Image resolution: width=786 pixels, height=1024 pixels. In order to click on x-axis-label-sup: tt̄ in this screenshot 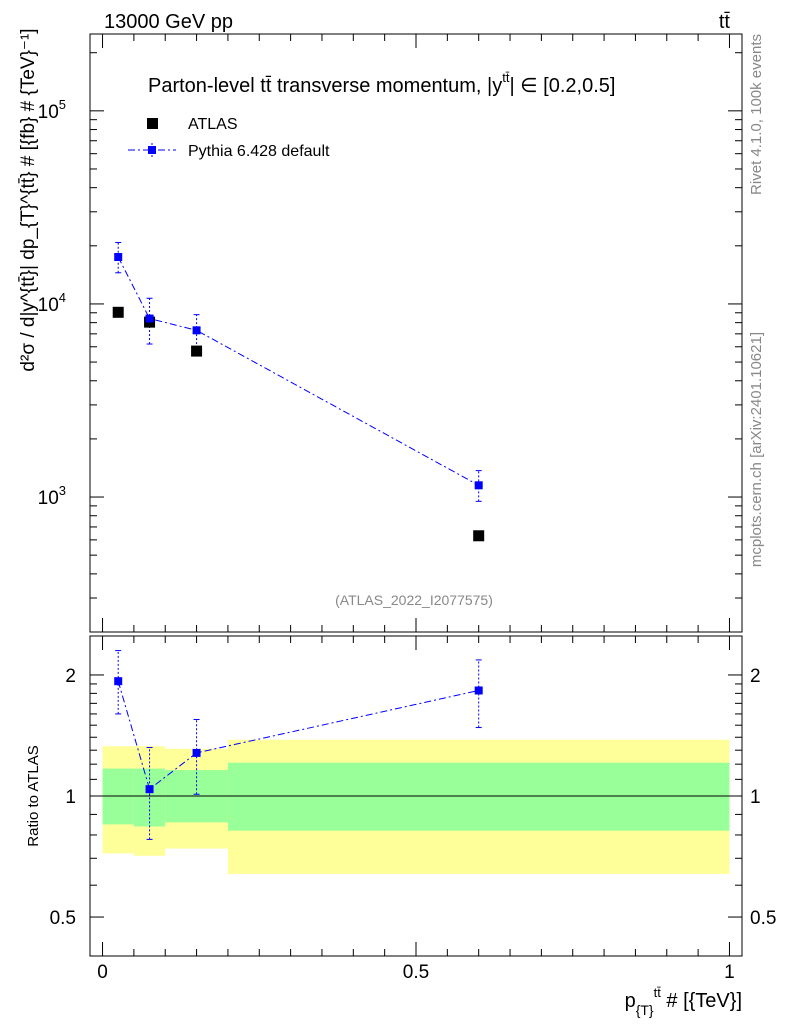, I will do `click(658, 992)`.